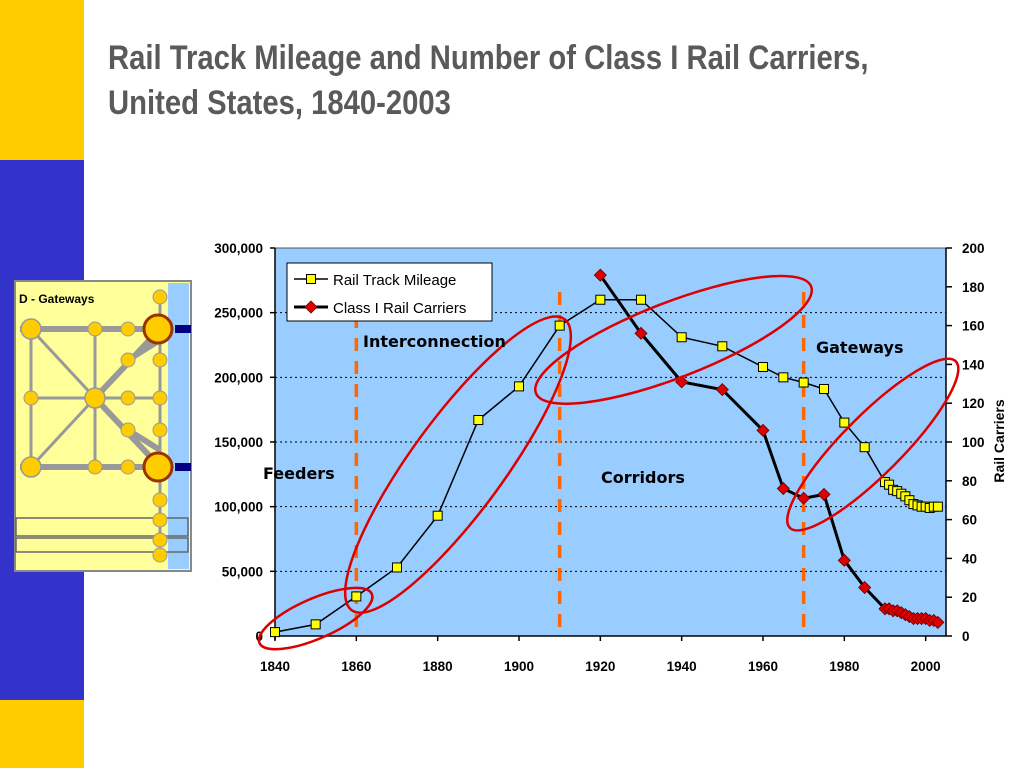 The width and height of the screenshot is (1024, 768). I want to click on legend-label: Class I Rail Carriers, so click(399, 308).